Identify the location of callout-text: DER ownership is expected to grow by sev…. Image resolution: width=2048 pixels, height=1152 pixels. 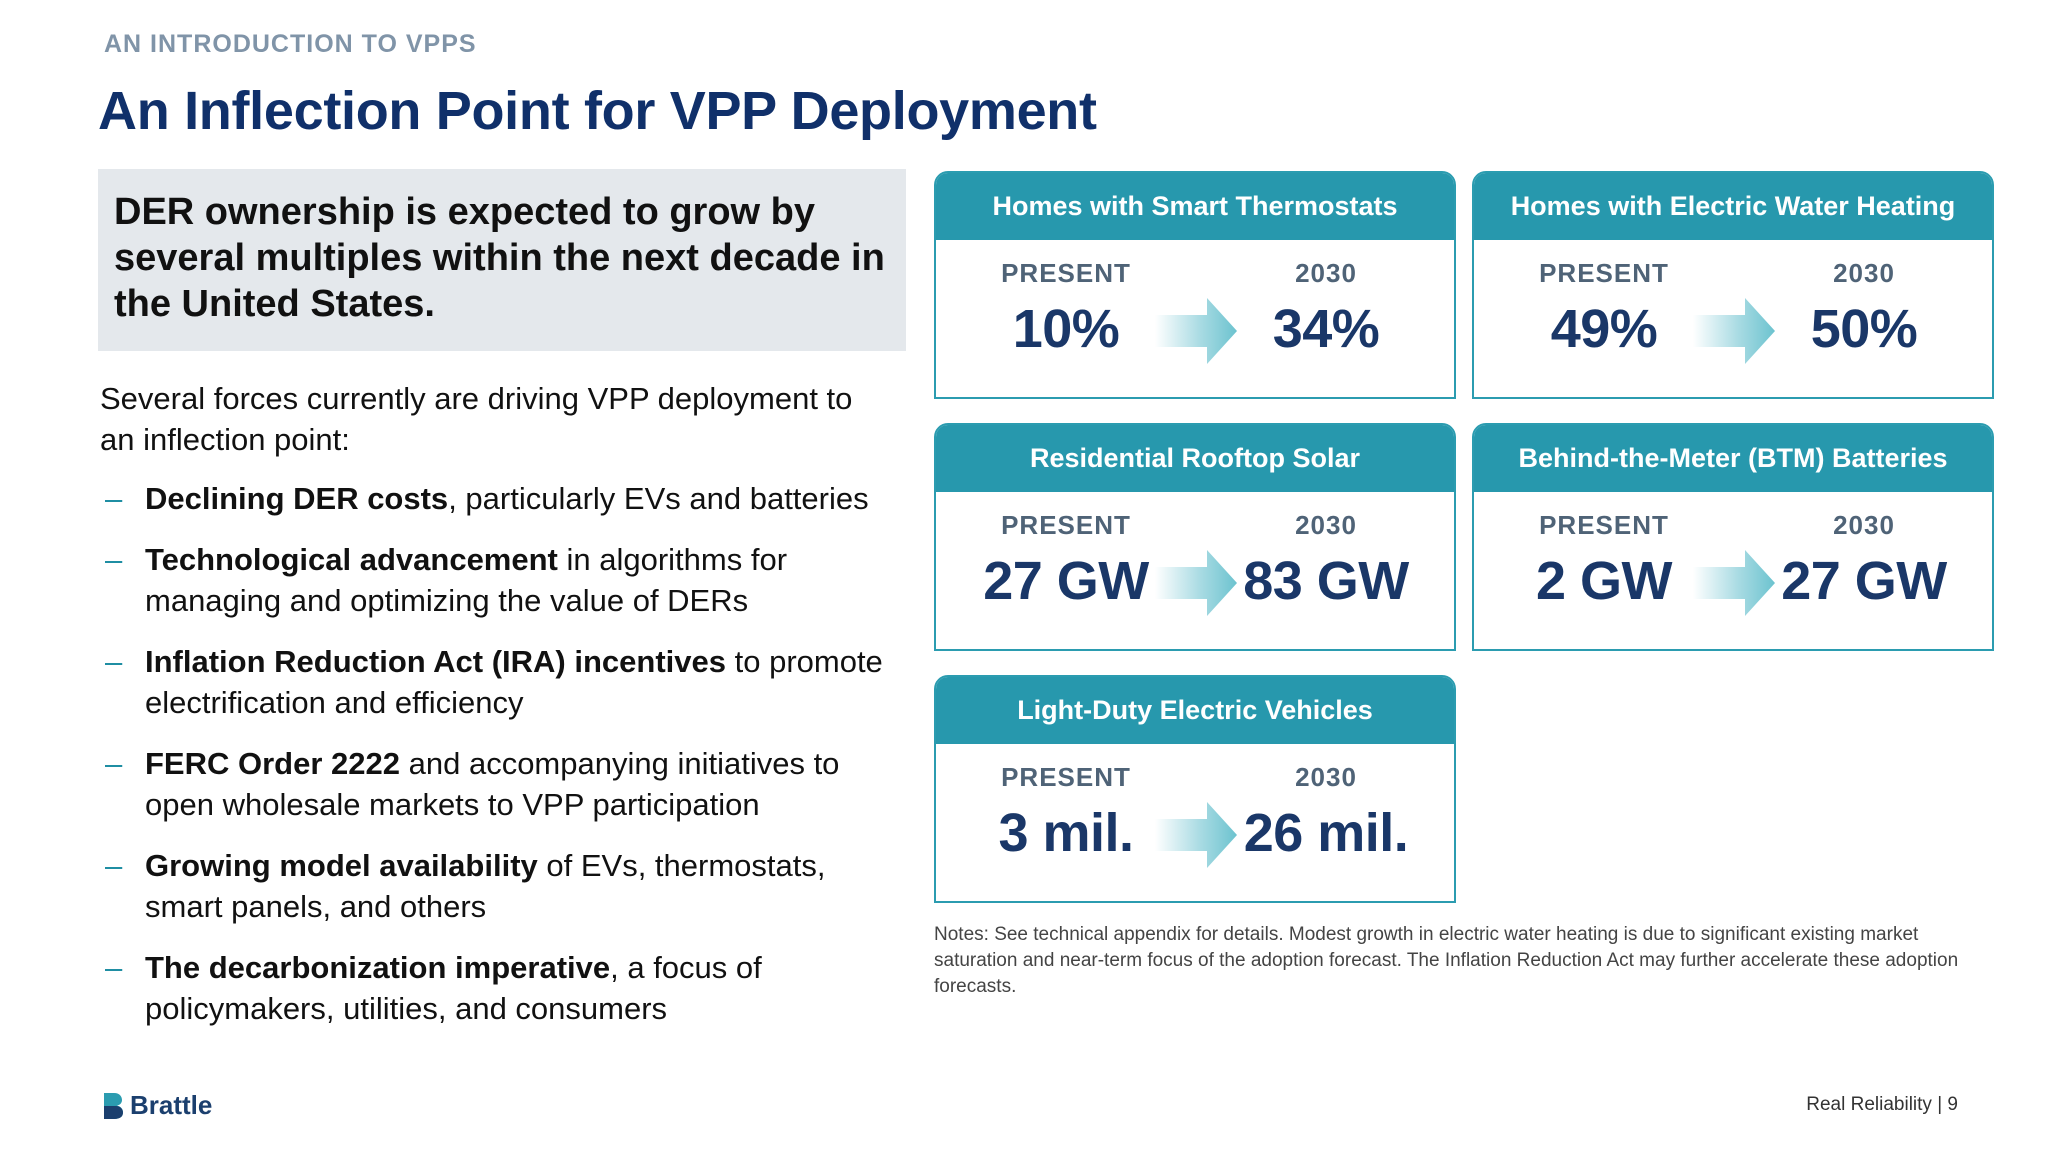
(499, 258).